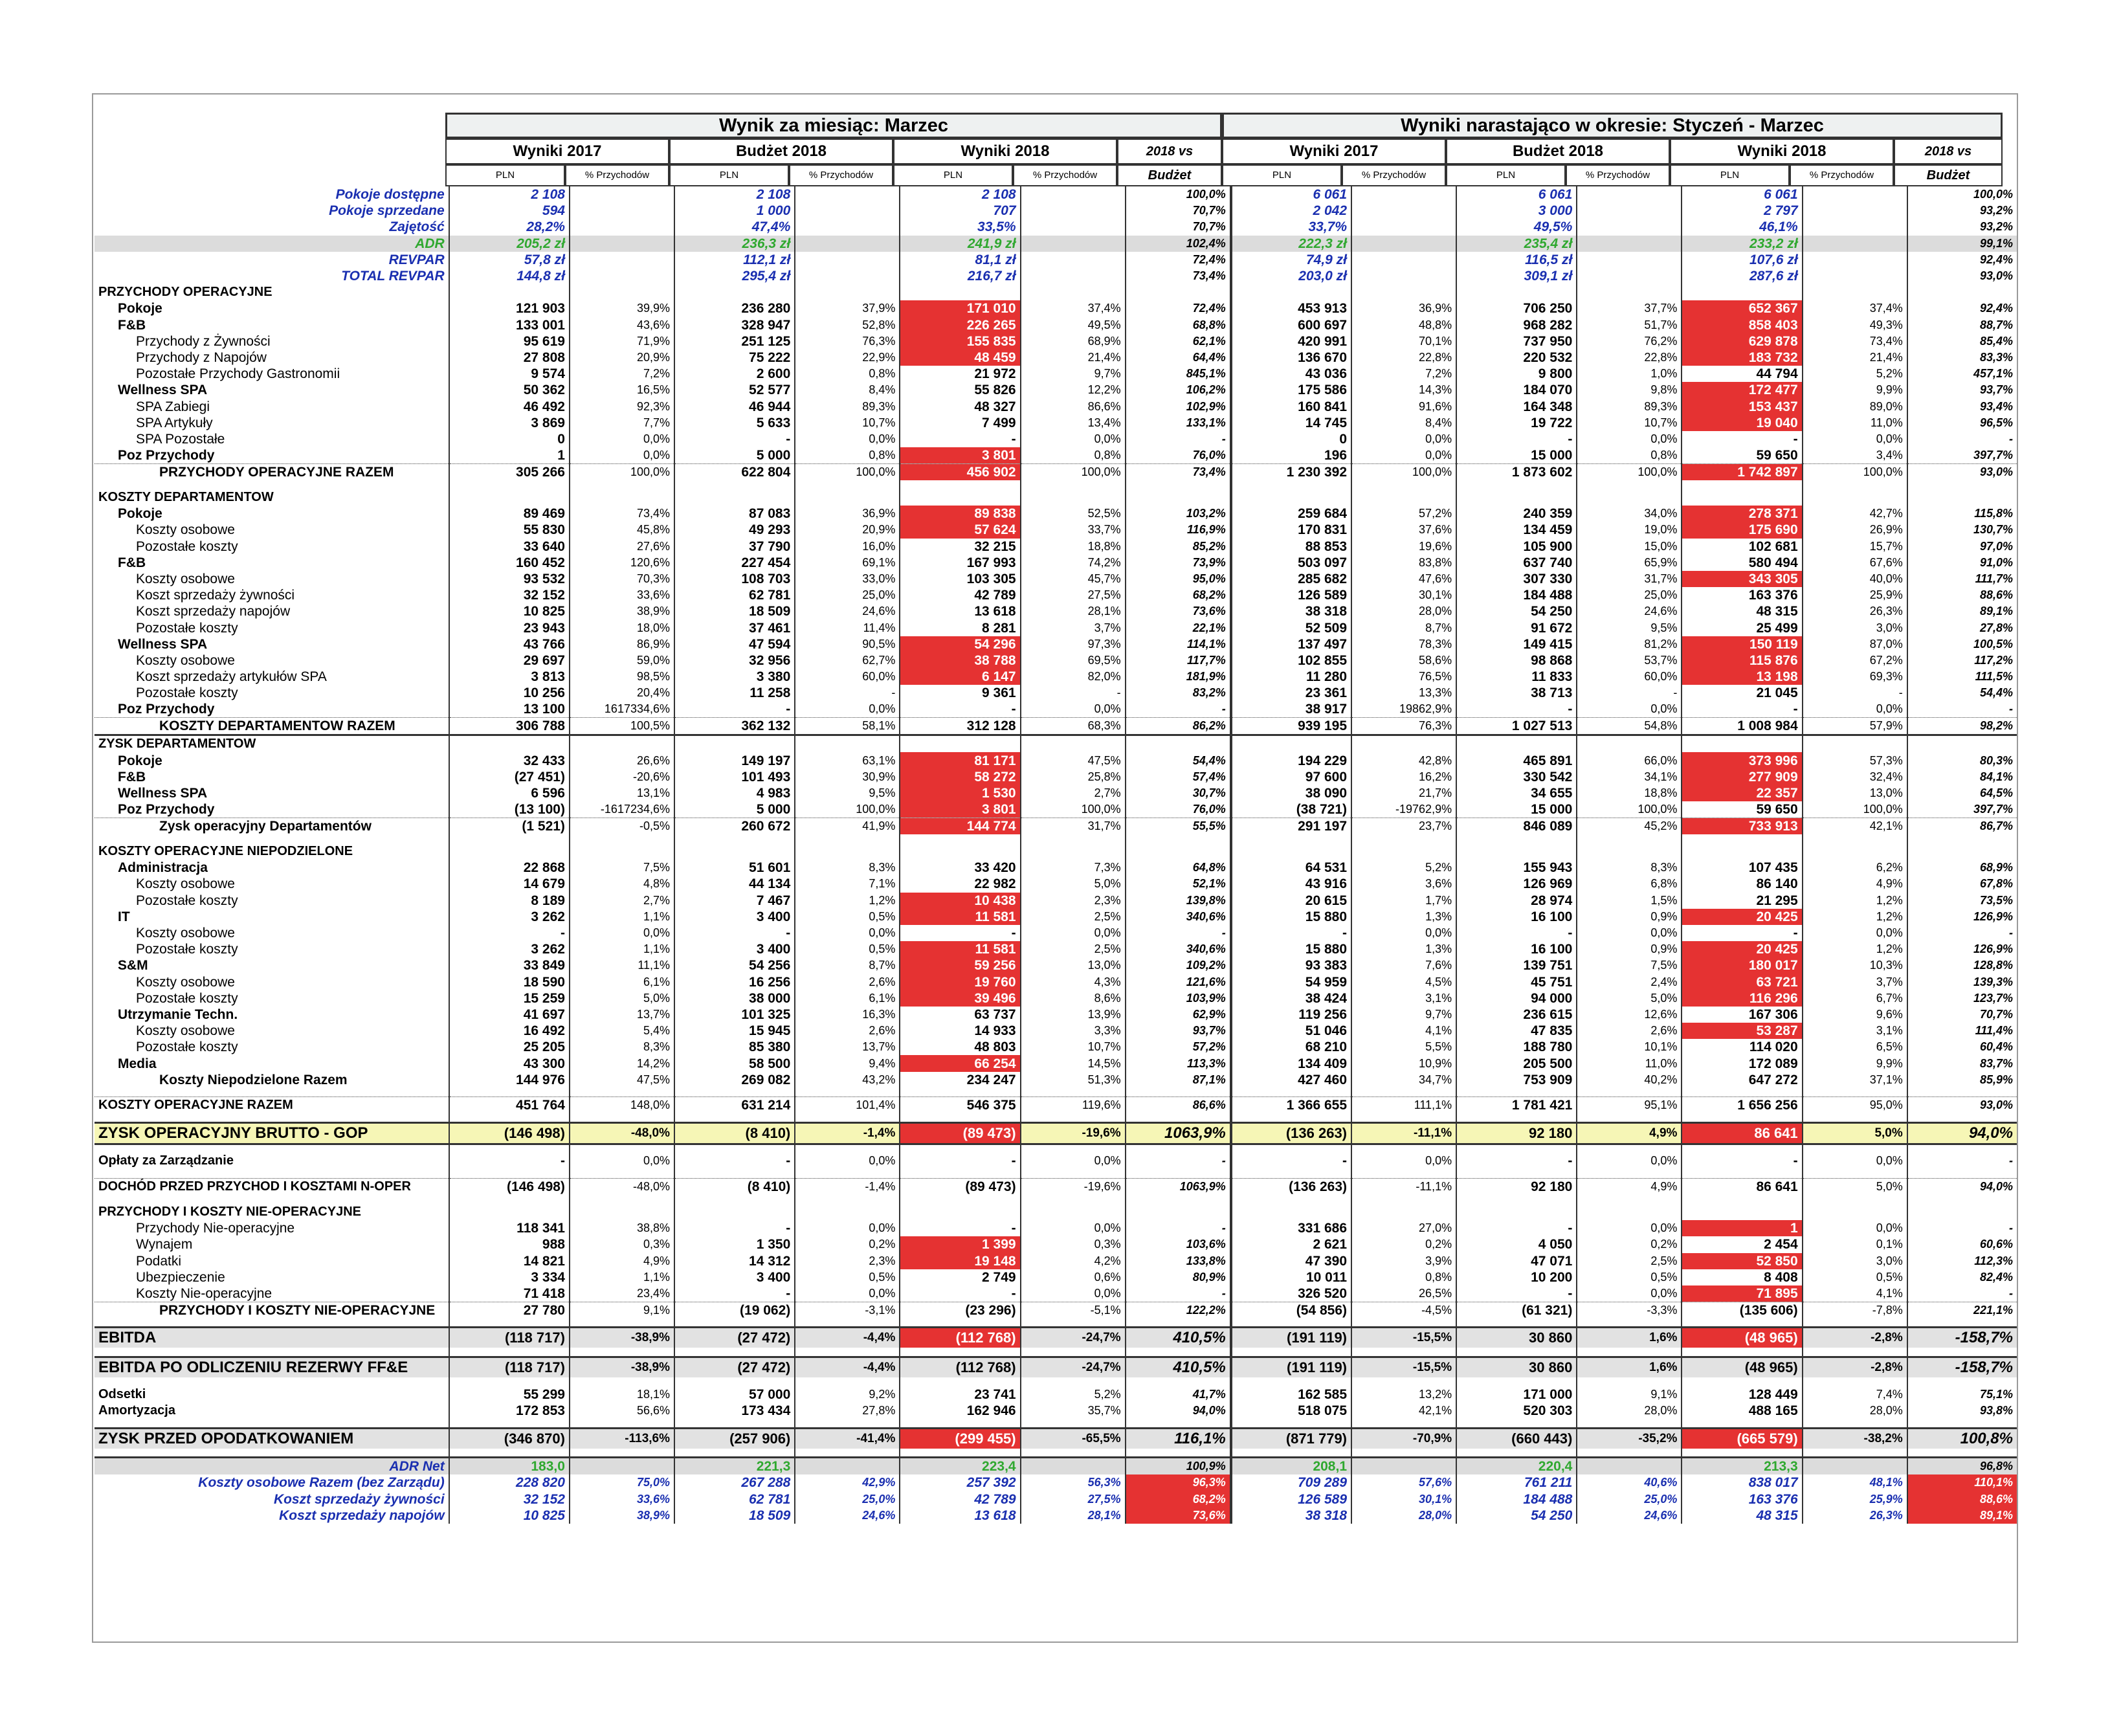 Image resolution: width=2110 pixels, height=1736 pixels. I want to click on cell-pct-2018-m: 0,0%, so click(1072, 709).